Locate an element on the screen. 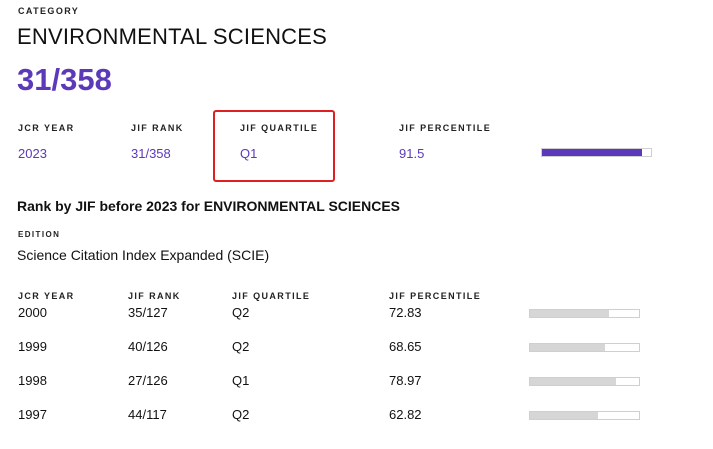  history-header-jif-rank: JIF RANK is located at coordinates (154, 296).